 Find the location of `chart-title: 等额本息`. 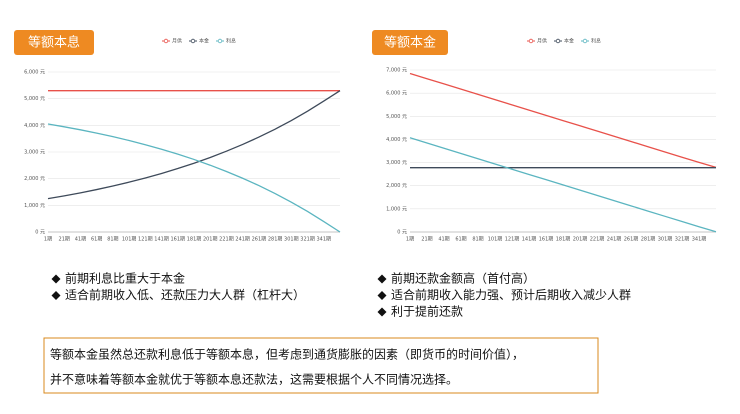

chart-title: 等额本息 is located at coordinates (54, 43).